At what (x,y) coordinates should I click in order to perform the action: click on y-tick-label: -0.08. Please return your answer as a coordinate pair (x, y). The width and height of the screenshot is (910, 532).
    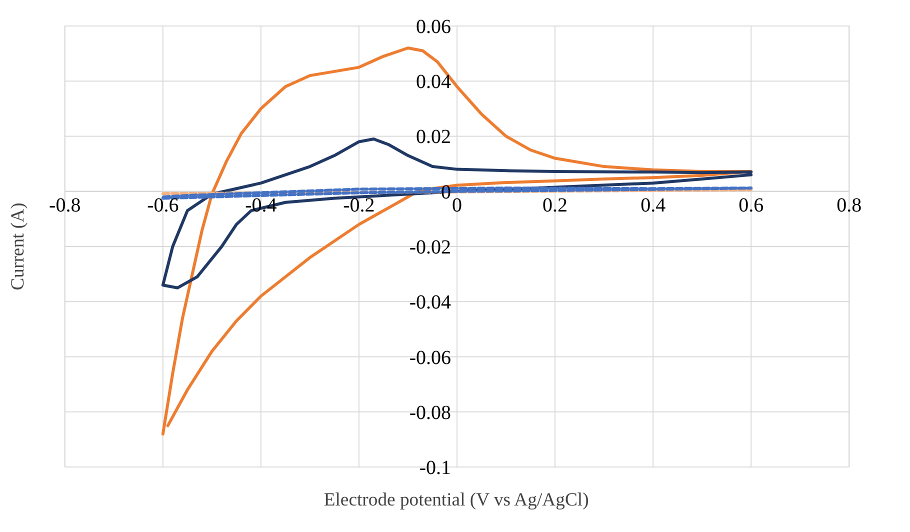
    Looking at the image, I should click on (430, 413).